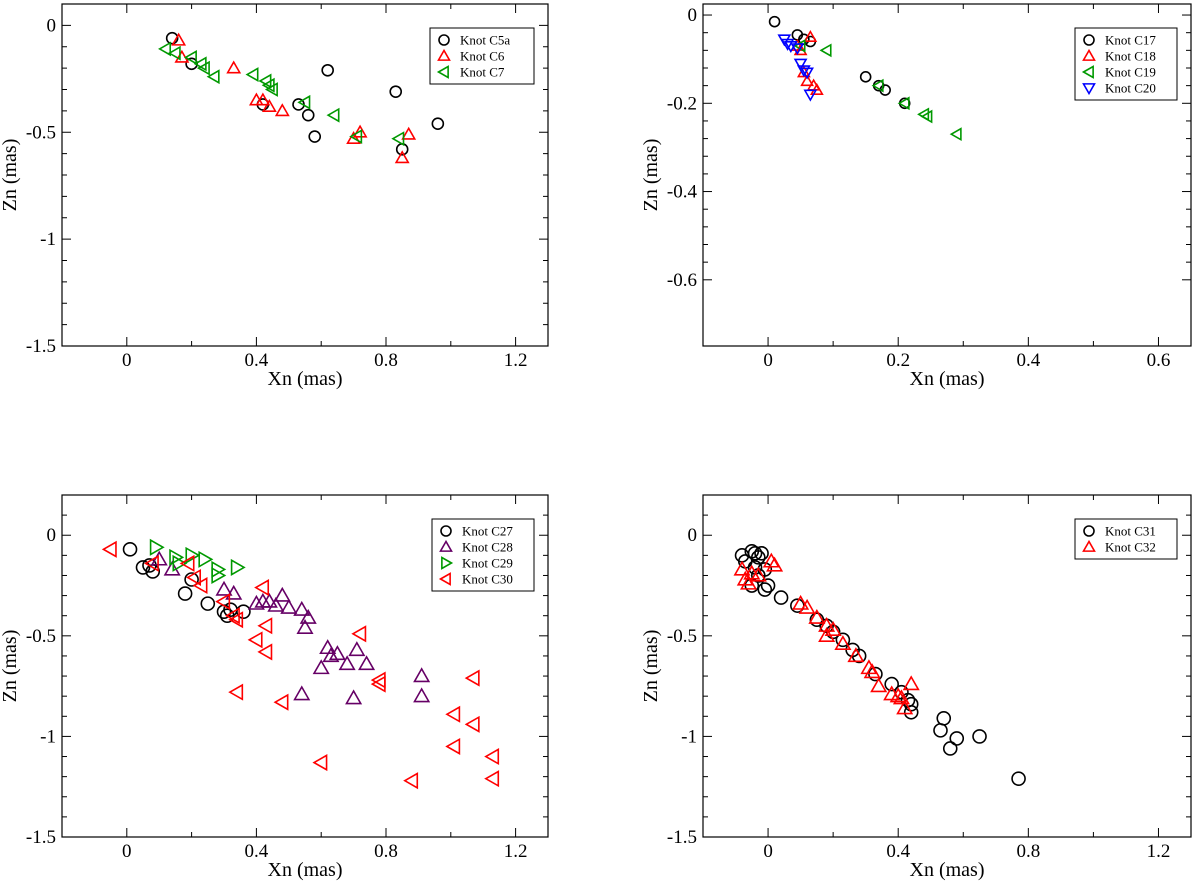  What do you see at coordinates (682, 192) in the screenshot?
I see `y-tick-label: -0.4` at bounding box center [682, 192].